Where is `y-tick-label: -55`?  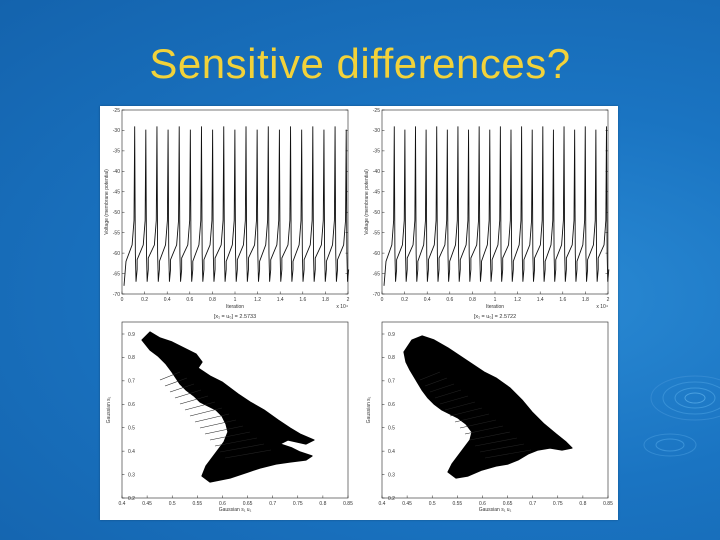
y-tick-label: -55 is located at coordinates (376, 233).